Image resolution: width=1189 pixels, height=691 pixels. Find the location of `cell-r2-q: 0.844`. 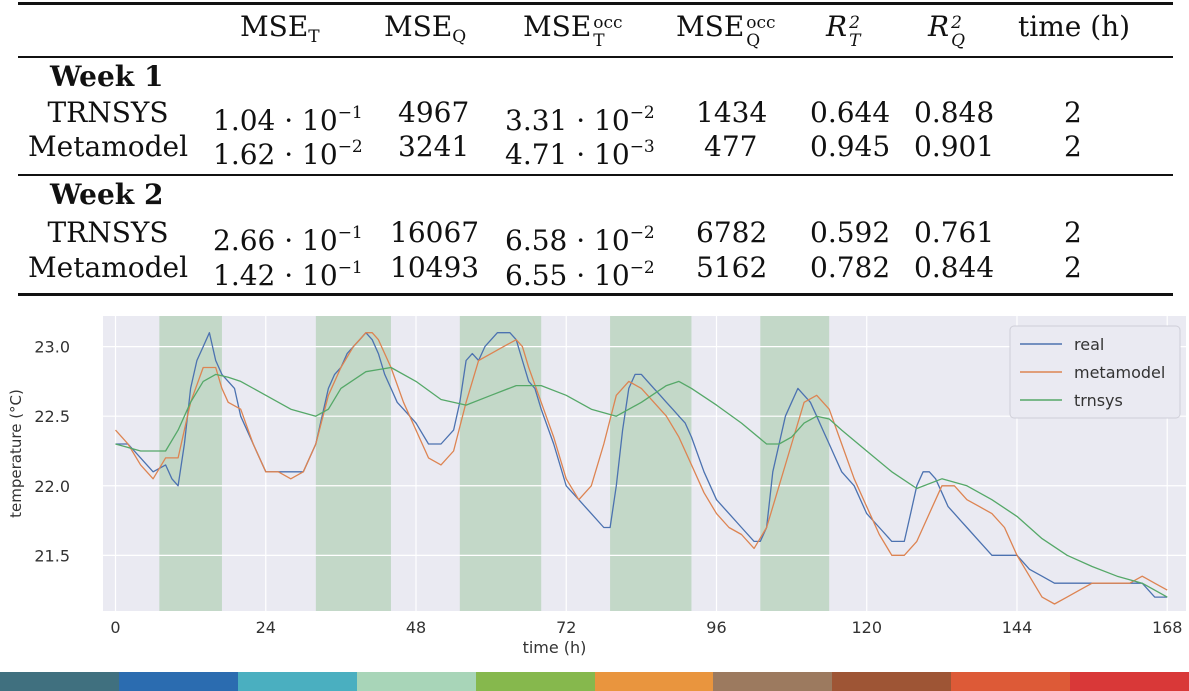

cell-r2-q: 0.844 is located at coordinates (954, 267).